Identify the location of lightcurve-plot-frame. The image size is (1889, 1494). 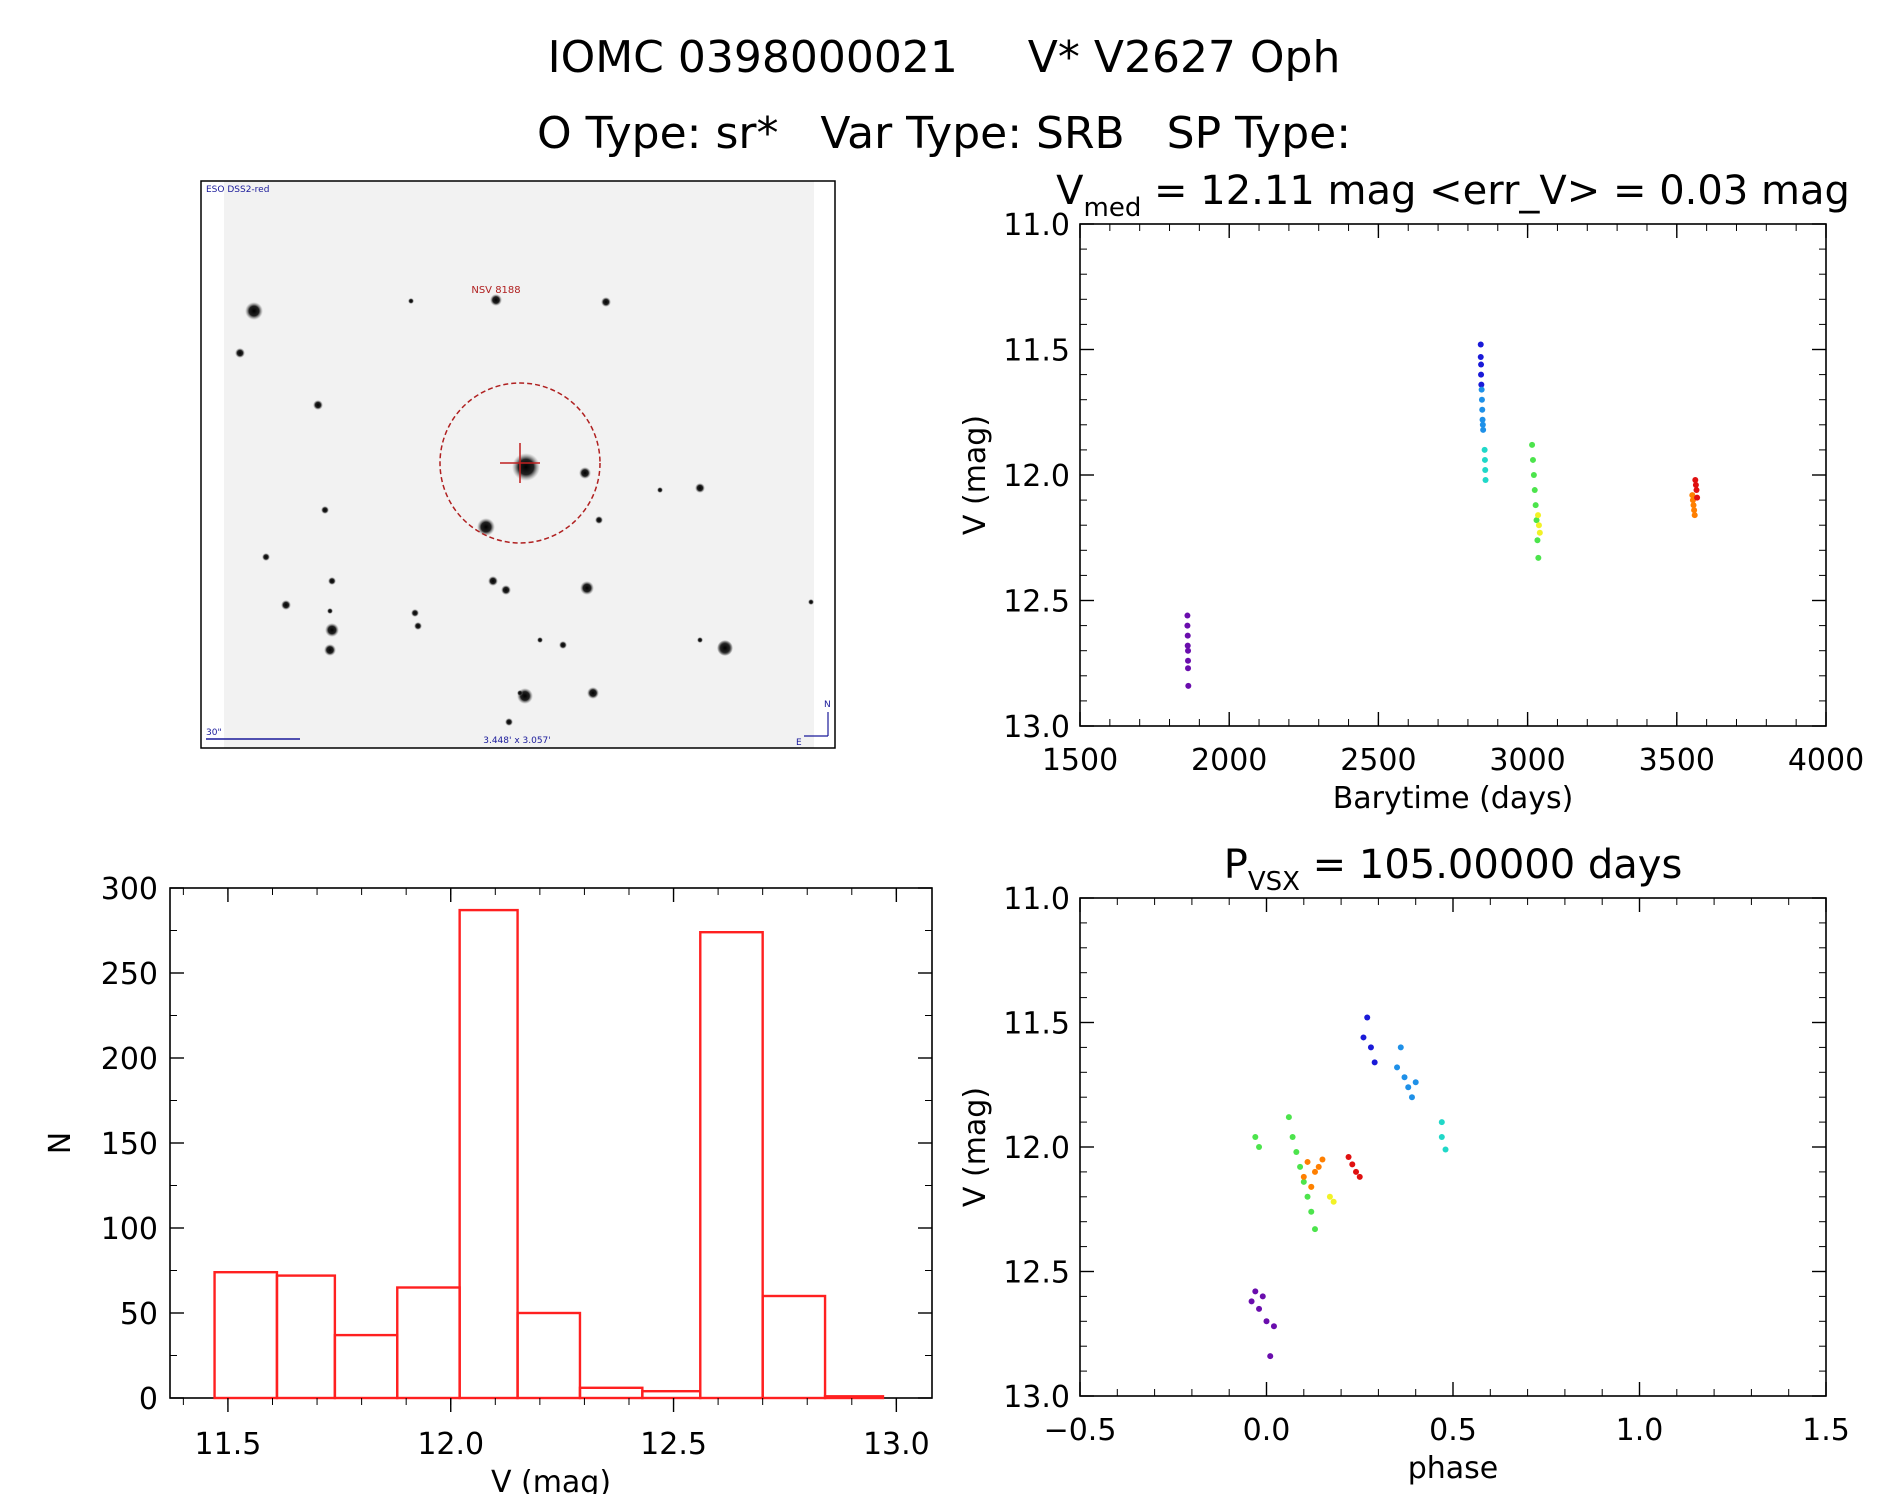
(1453, 475).